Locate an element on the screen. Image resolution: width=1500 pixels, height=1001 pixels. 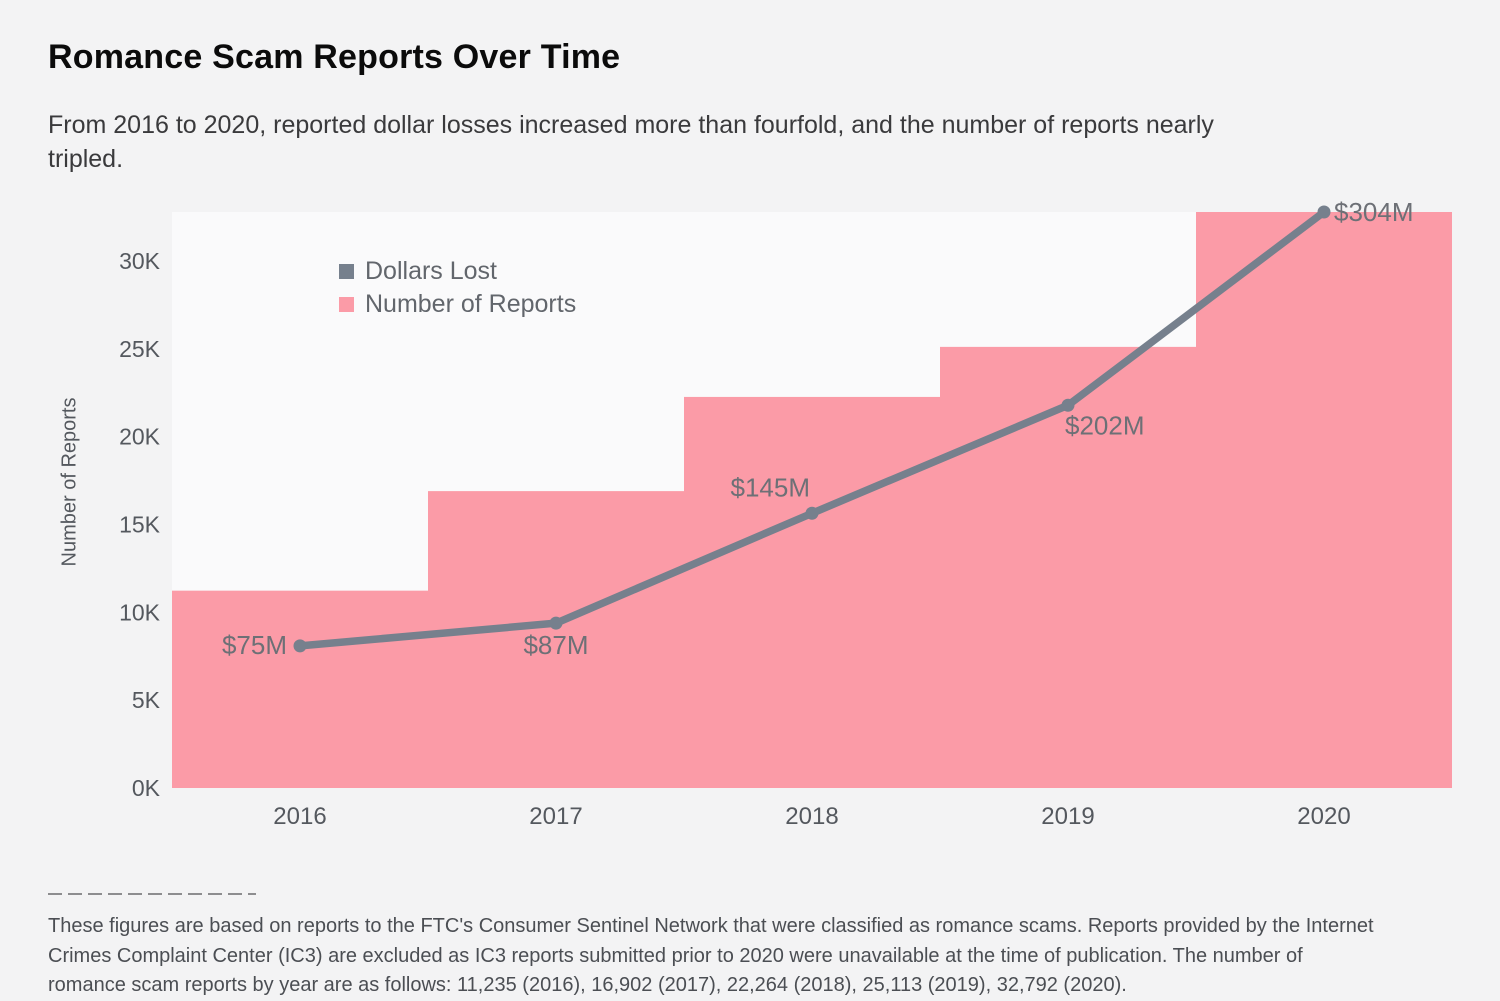
x-tick-label-2017: 2017 is located at coordinates (555, 816).